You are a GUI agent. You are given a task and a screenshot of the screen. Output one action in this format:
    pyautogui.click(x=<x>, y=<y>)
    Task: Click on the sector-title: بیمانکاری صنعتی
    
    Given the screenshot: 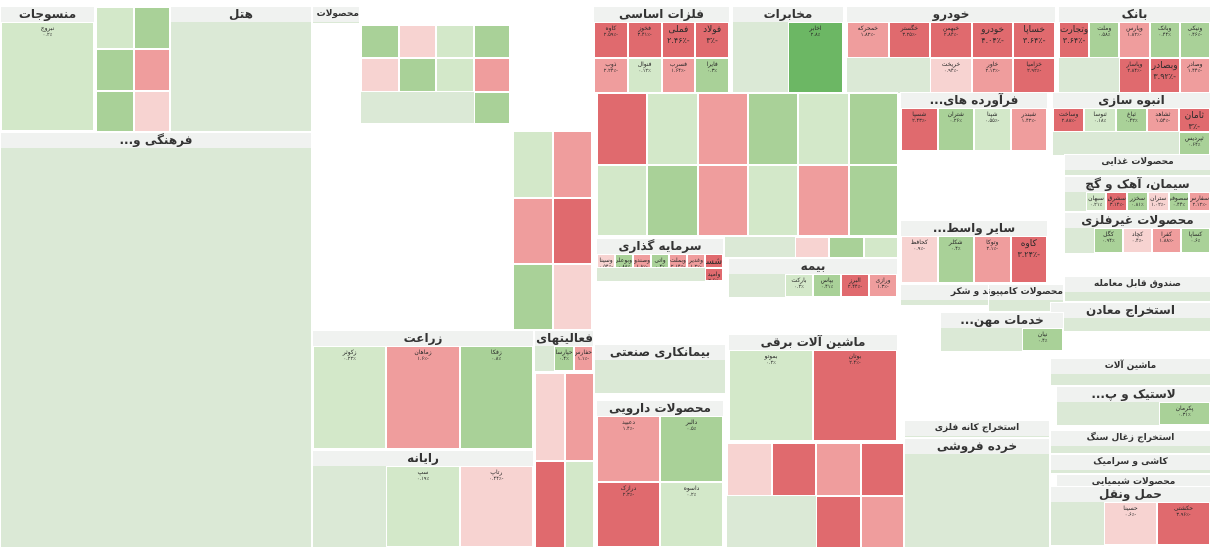 What is the action you would take?
    pyautogui.click(x=660, y=352)
    